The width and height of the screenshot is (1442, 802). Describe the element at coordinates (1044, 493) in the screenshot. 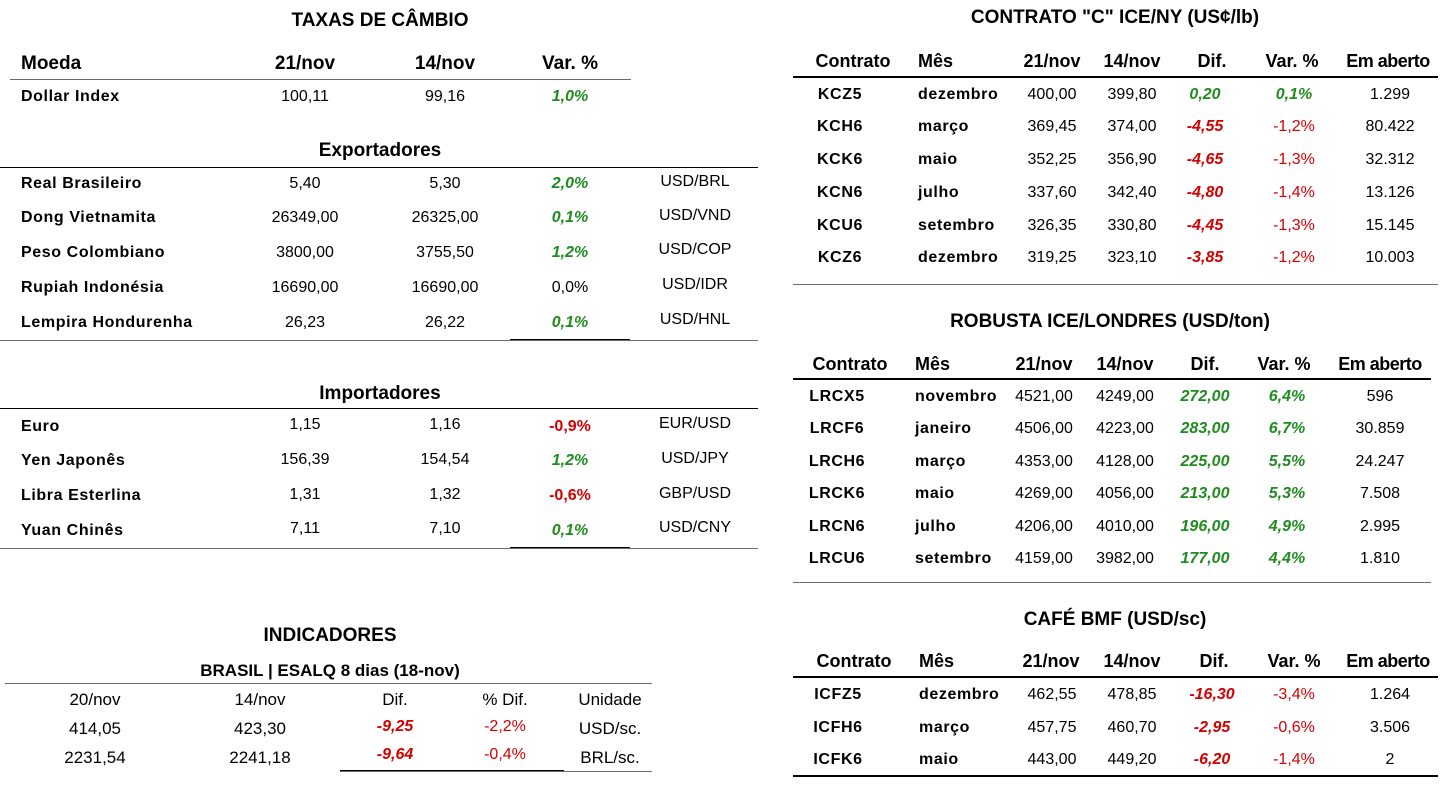

I see `row-v1: 4269,00` at that location.